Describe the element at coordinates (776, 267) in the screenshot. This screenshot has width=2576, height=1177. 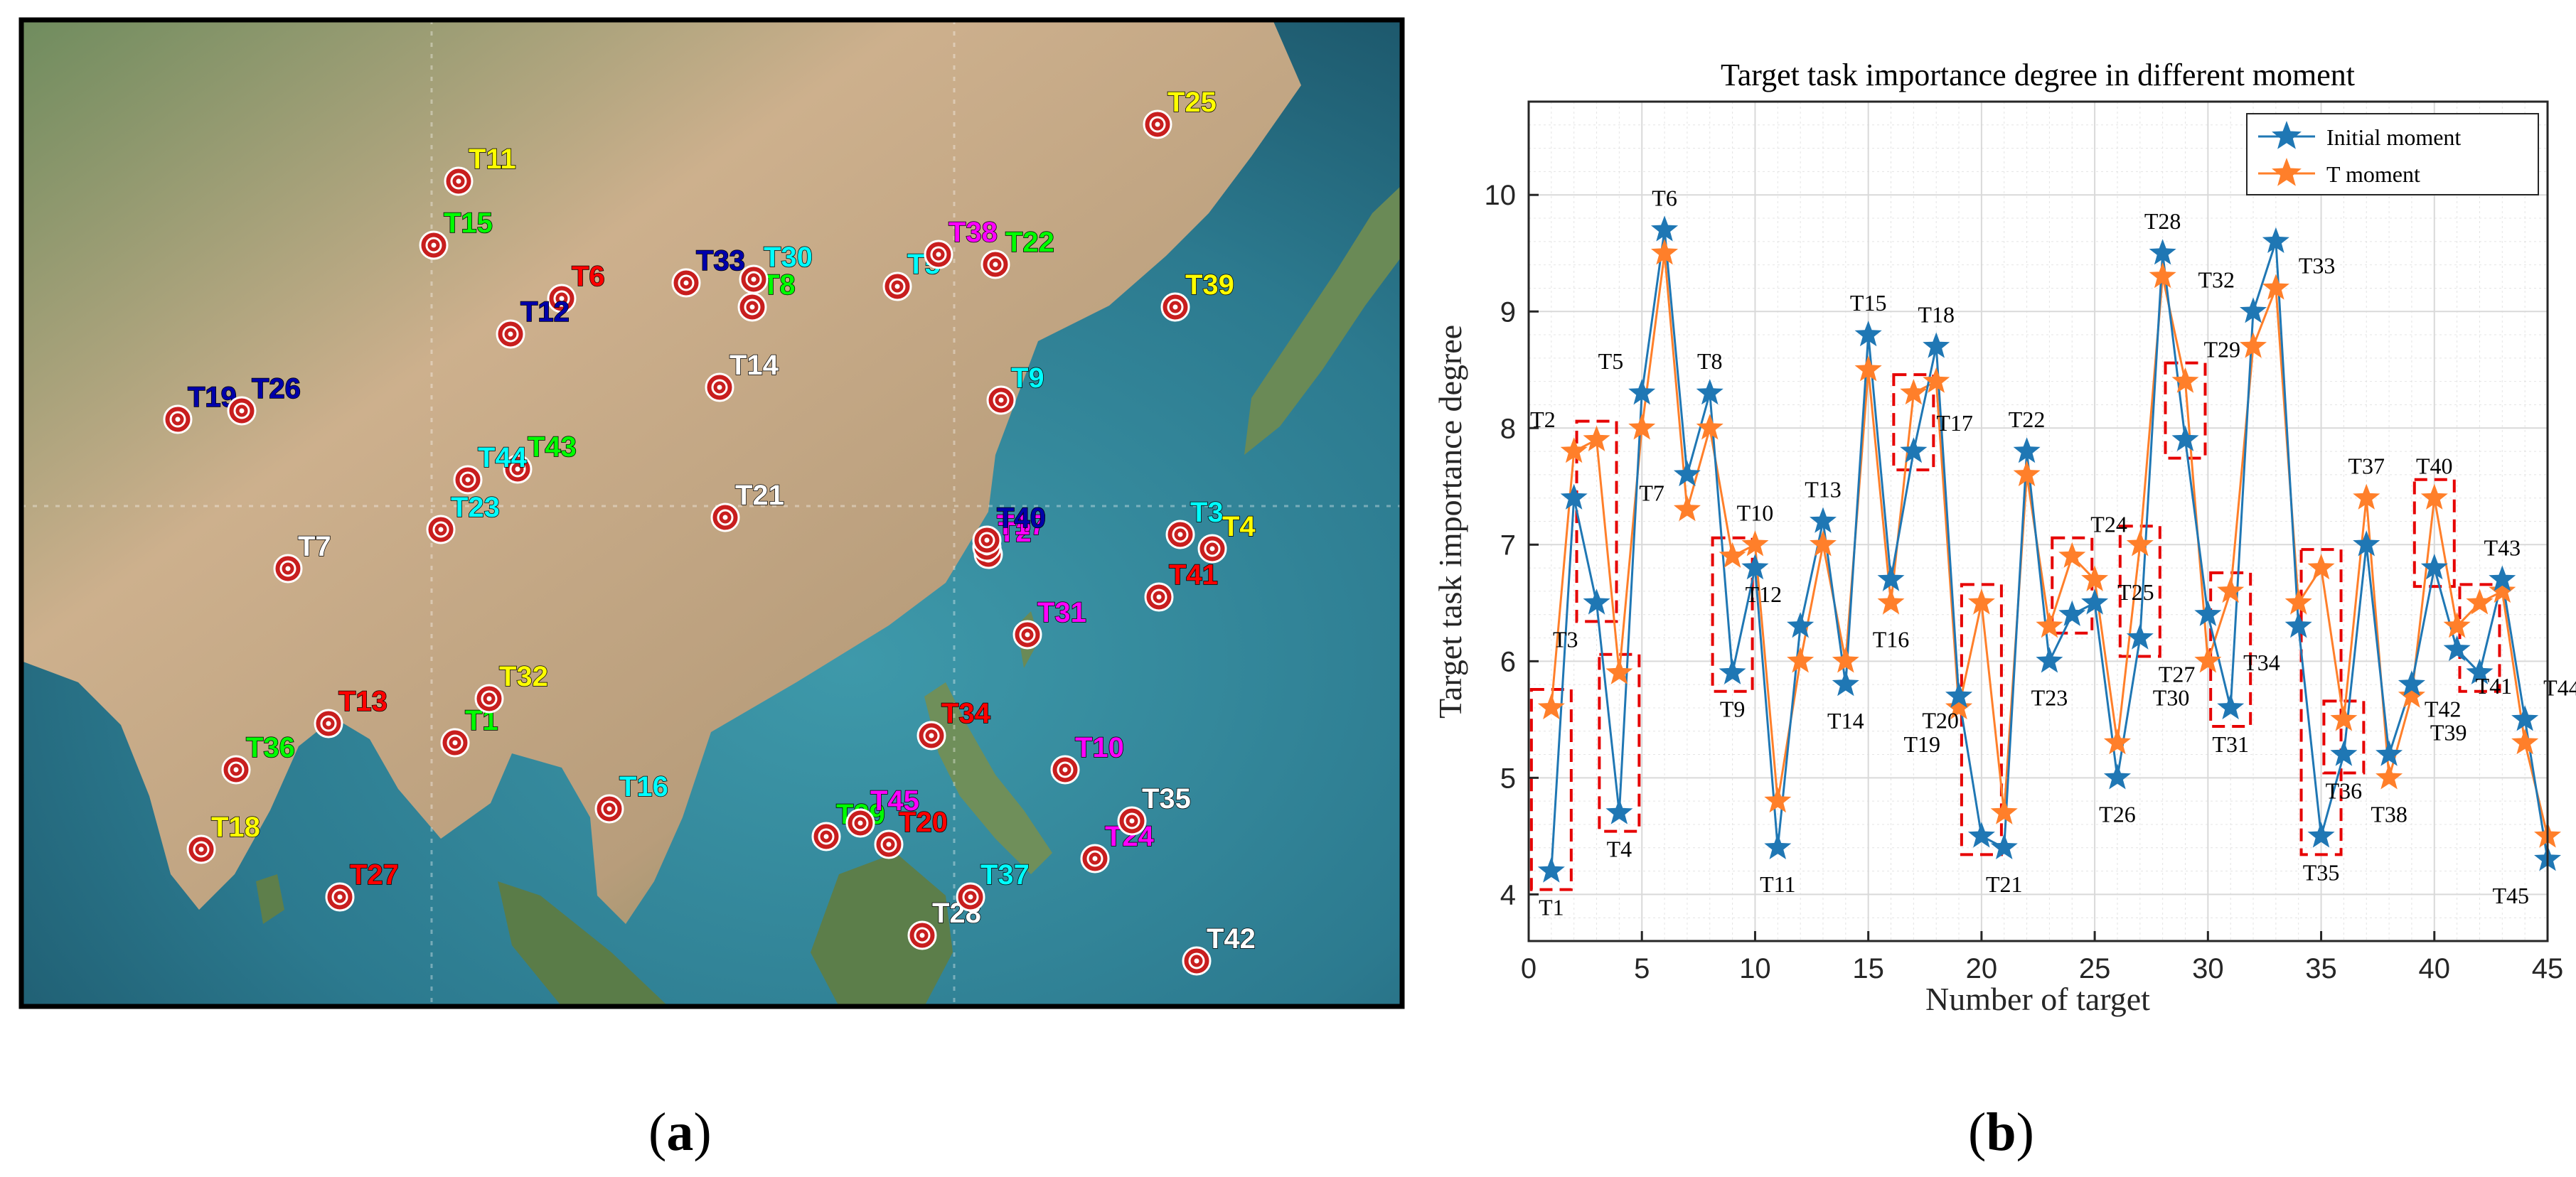
I see `map-target-t30: T30` at that location.